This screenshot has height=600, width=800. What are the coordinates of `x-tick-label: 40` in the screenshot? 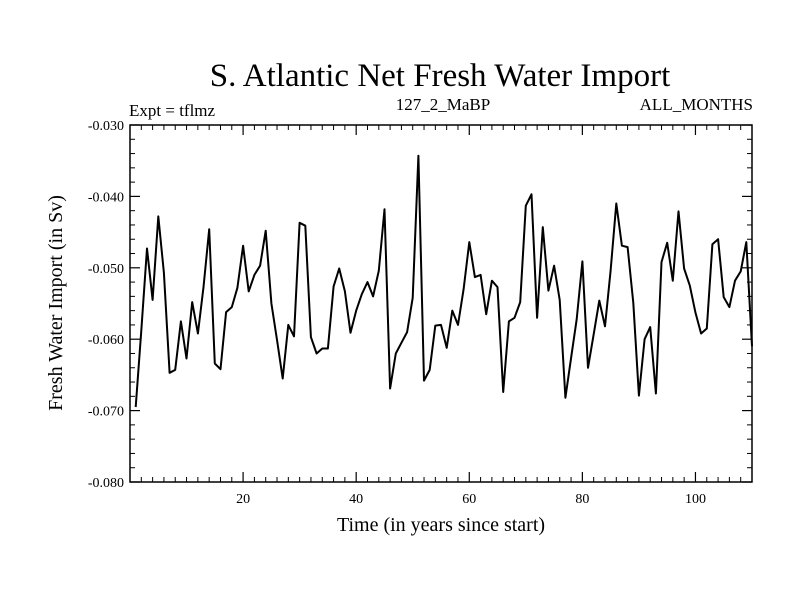 It's located at (356, 499).